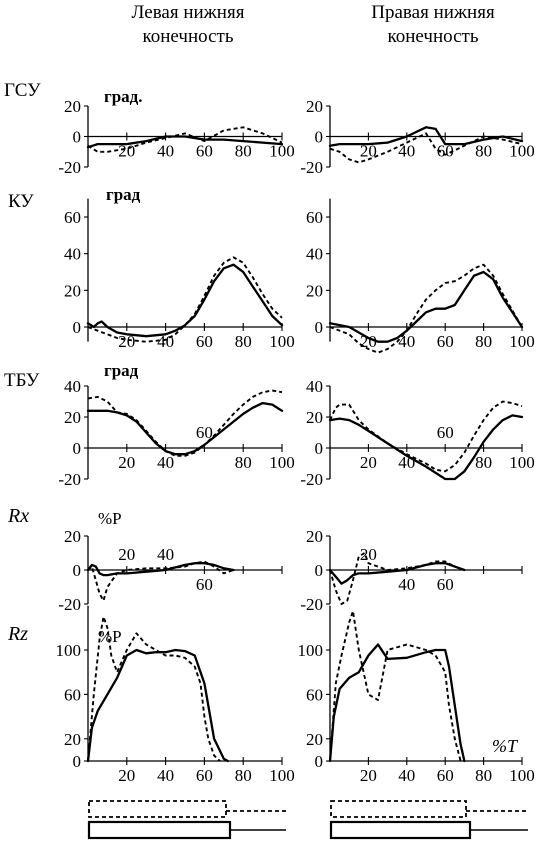 The height and width of the screenshot is (848, 557). Describe the element at coordinates (307, 820) in the screenshot. I see `stance-phase-bars` at that location.